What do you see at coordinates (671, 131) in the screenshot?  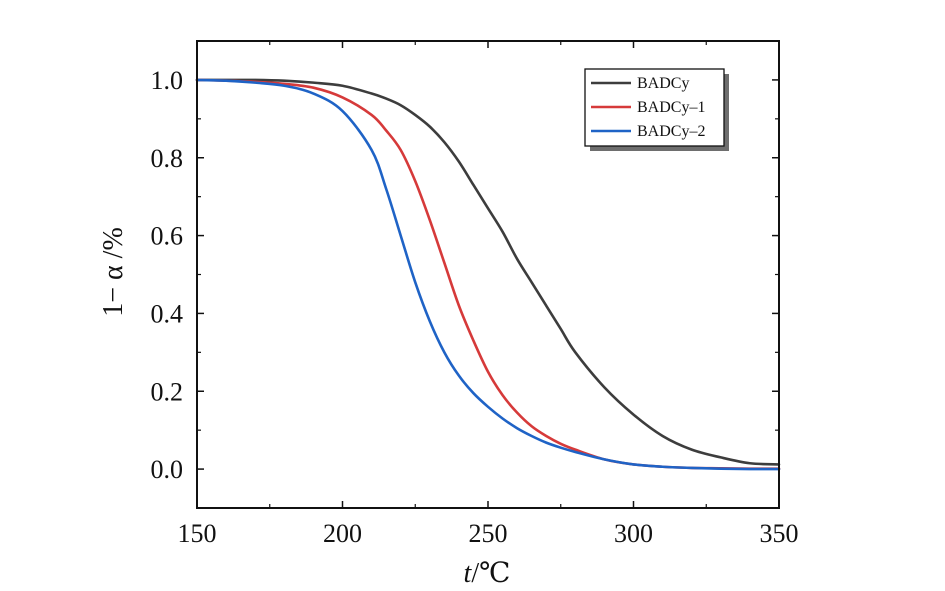 I see `legend-label: BADCy–2` at bounding box center [671, 131].